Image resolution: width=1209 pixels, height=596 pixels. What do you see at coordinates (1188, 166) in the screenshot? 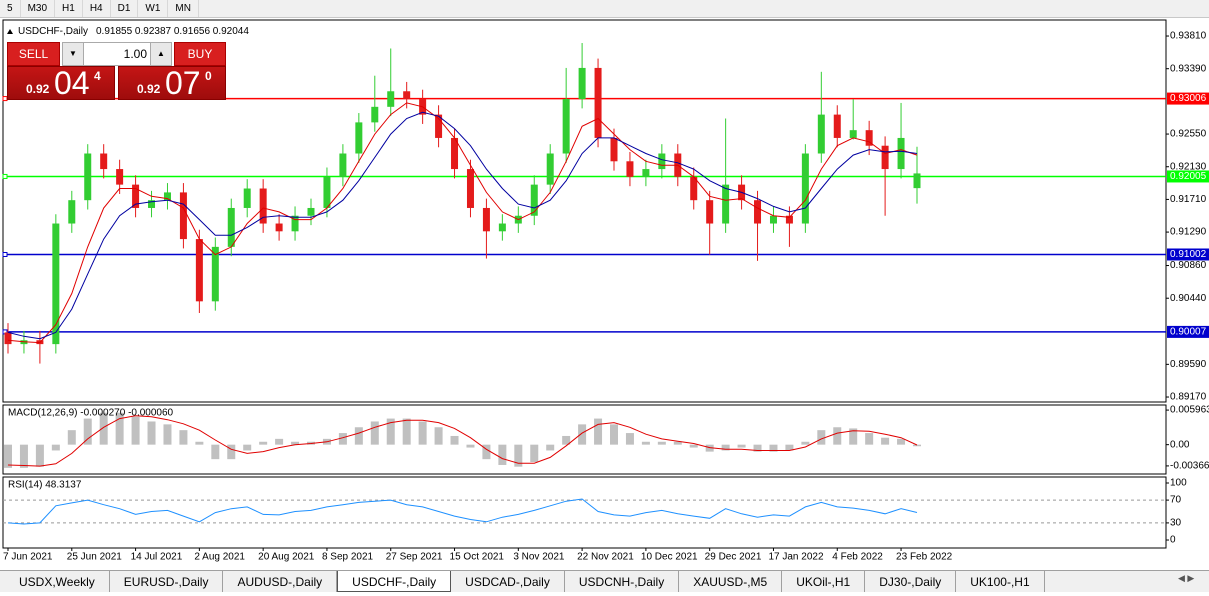
I see `y-tick-label: 0.92130` at bounding box center [1188, 166].